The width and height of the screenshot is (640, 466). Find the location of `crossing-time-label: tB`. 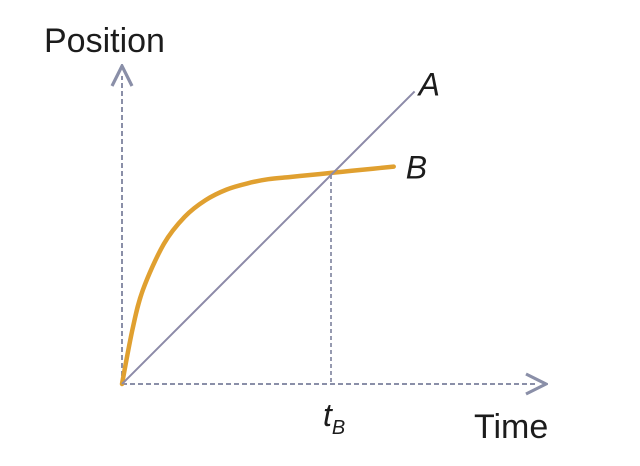

crossing-time-label: tB is located at coordinates (334, 418).